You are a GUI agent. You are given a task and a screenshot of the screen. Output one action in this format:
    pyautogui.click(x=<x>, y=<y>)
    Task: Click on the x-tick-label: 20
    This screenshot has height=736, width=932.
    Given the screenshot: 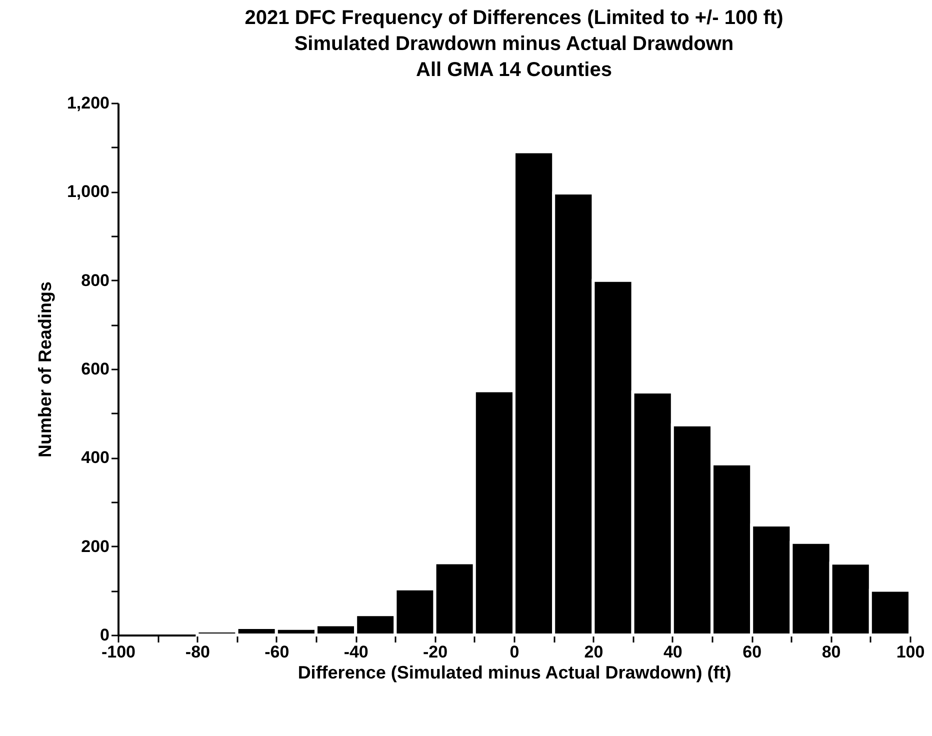 What is the action you would take?
    pyautogui.click(x=594, y=652)
    